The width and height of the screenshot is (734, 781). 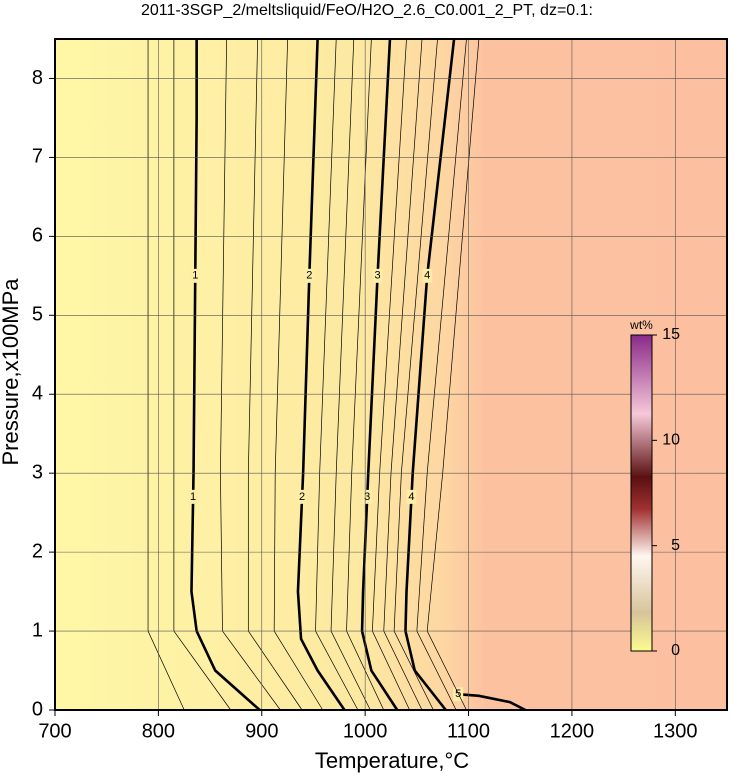 What do you see at coordinates (675, 545) in the screenshot?
I see `colorbar-tick-label: 5` at bounding box center [675, 545].